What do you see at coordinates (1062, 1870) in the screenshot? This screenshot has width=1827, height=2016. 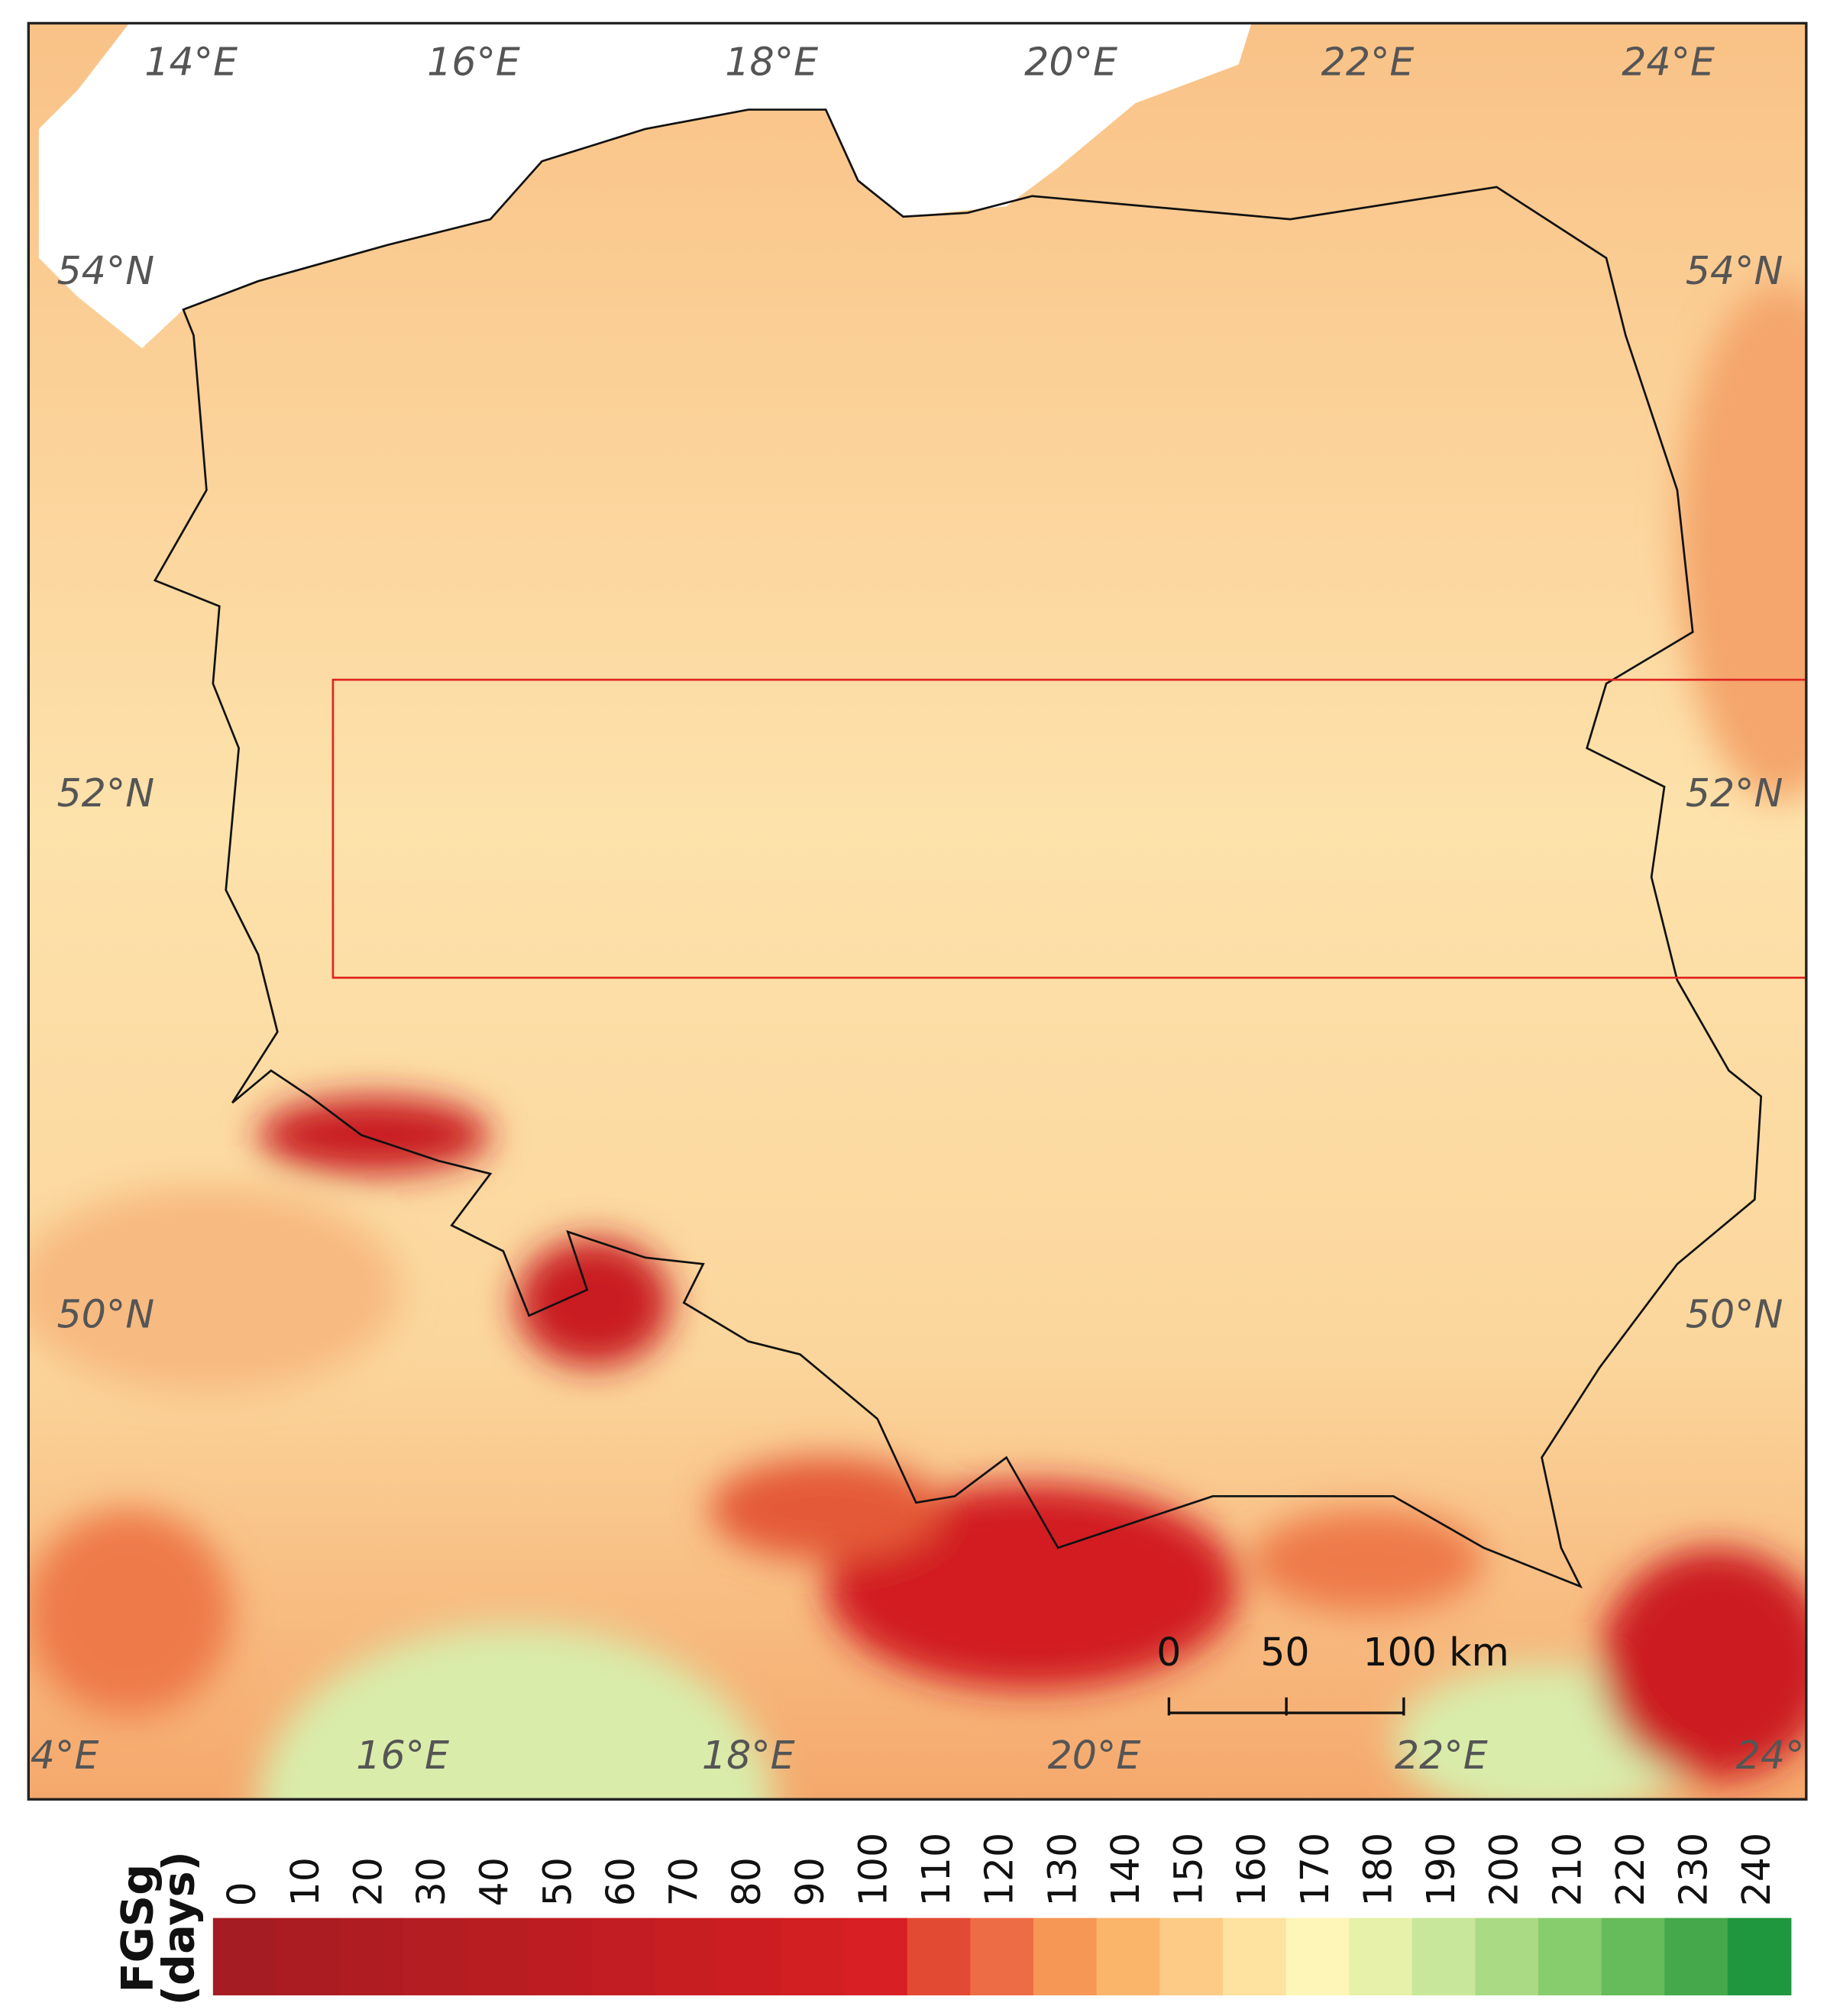 I see `legend-tick: 130` at bounding box center [1062, 1870].